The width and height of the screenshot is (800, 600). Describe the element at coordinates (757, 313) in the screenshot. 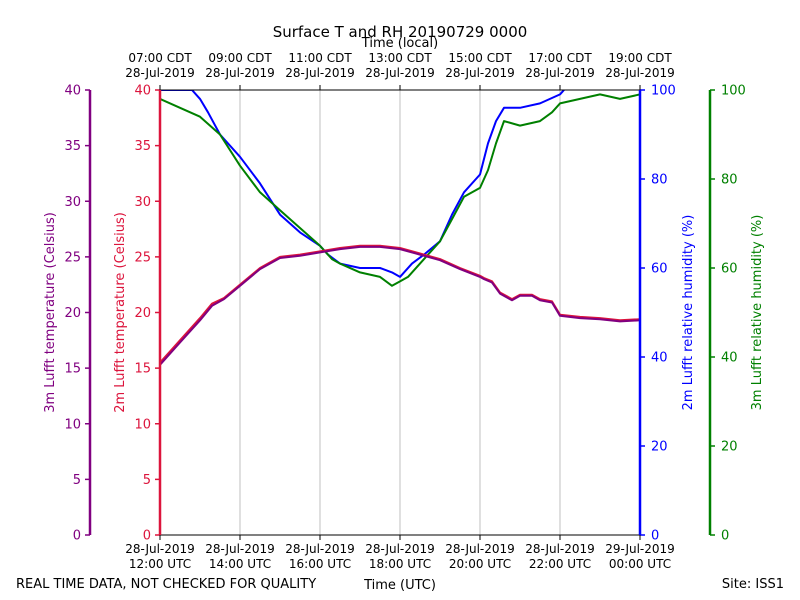

I see `rh3m-axis-label: 3m Lufft relative humidity (%)` at that location.